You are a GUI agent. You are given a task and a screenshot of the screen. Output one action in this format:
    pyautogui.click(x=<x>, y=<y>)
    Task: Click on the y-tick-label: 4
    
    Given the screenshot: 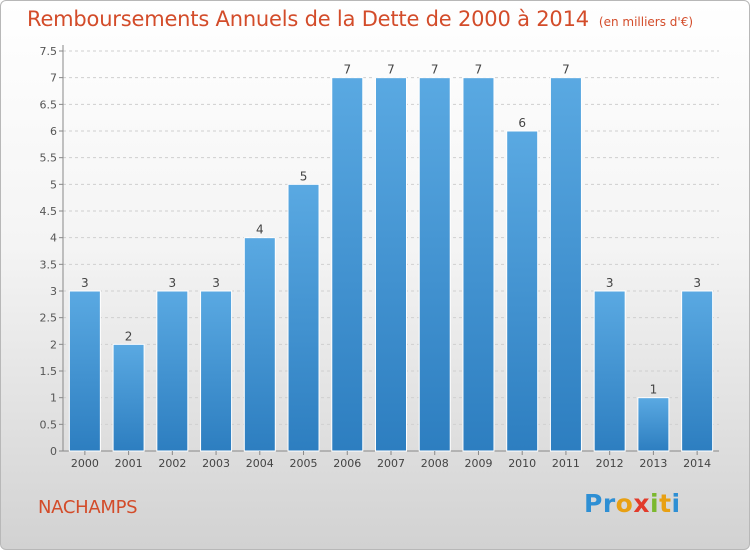 What is the action you would take?
    pyautogui.click(x=53, y=238)
    